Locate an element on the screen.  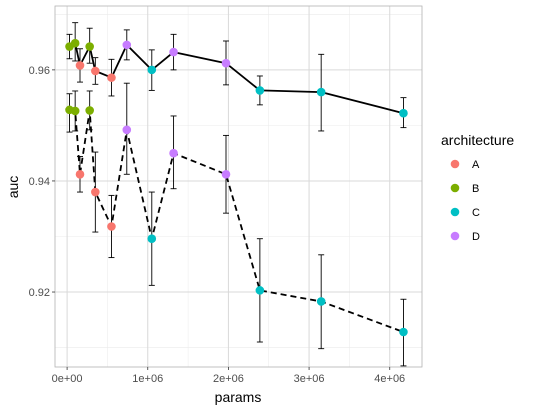
y-tick-label: 0.96 is located at coordinates (39, 71).